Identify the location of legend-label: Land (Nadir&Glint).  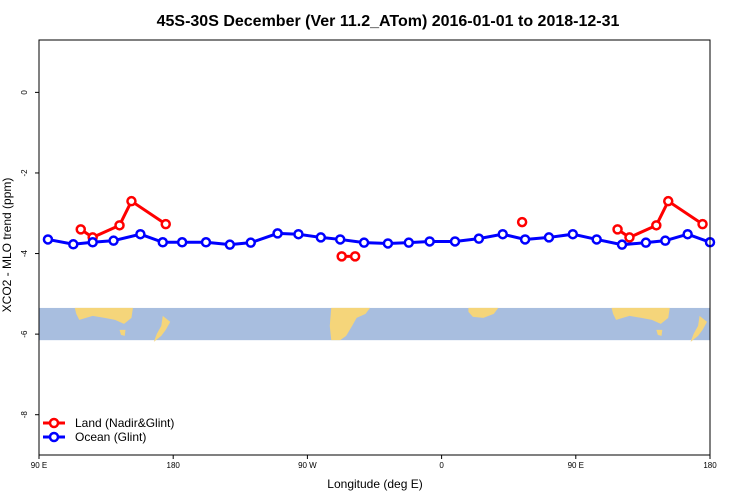
(124, 423).